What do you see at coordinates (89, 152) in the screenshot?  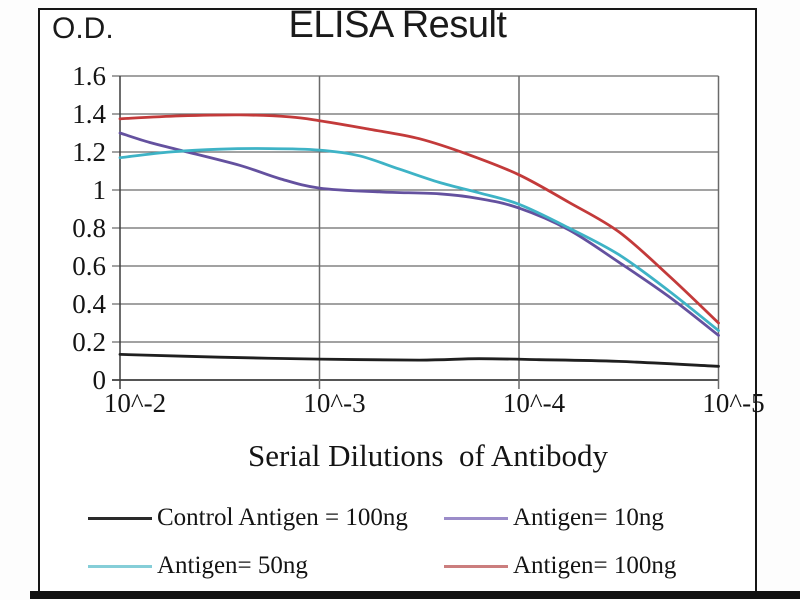 I see `y-tick-label: 1.2` at bounding box center [89, 152].